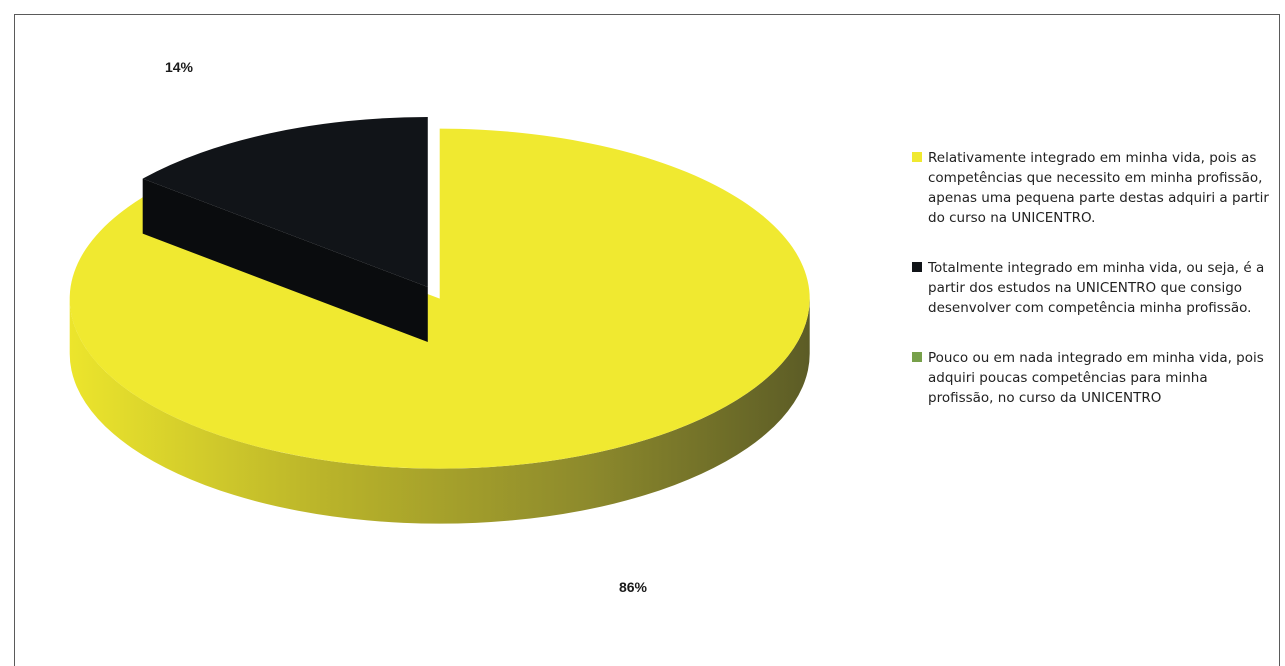 The height and width of the screenshot is (666, 1285). Describe the element at coordinates (917, 157) in the screenshot. I see `legend-swatch-yellow` at that location.